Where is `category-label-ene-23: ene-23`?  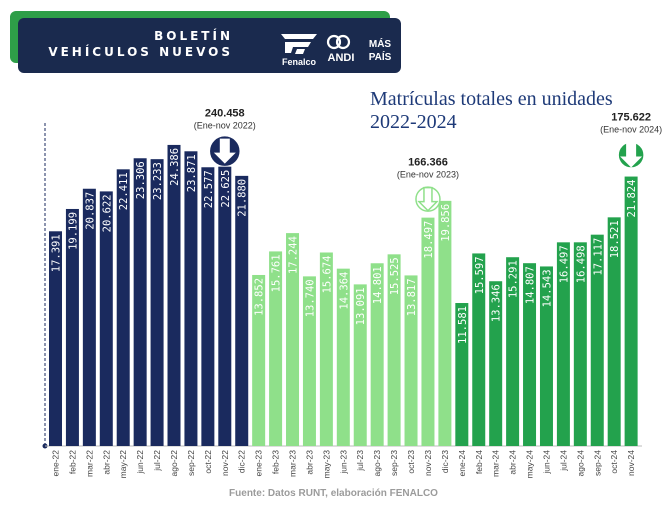 category-label-ene-23: ene-23 is located at coordinates (259, 463).